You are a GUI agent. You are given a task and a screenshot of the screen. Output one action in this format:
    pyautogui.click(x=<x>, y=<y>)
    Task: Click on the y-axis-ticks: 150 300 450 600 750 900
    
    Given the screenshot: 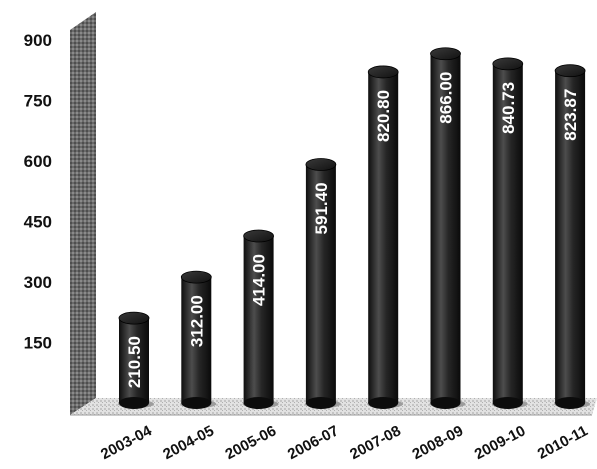 What is the action you would take?
    pyautogui.click(x=38, y=192)
    